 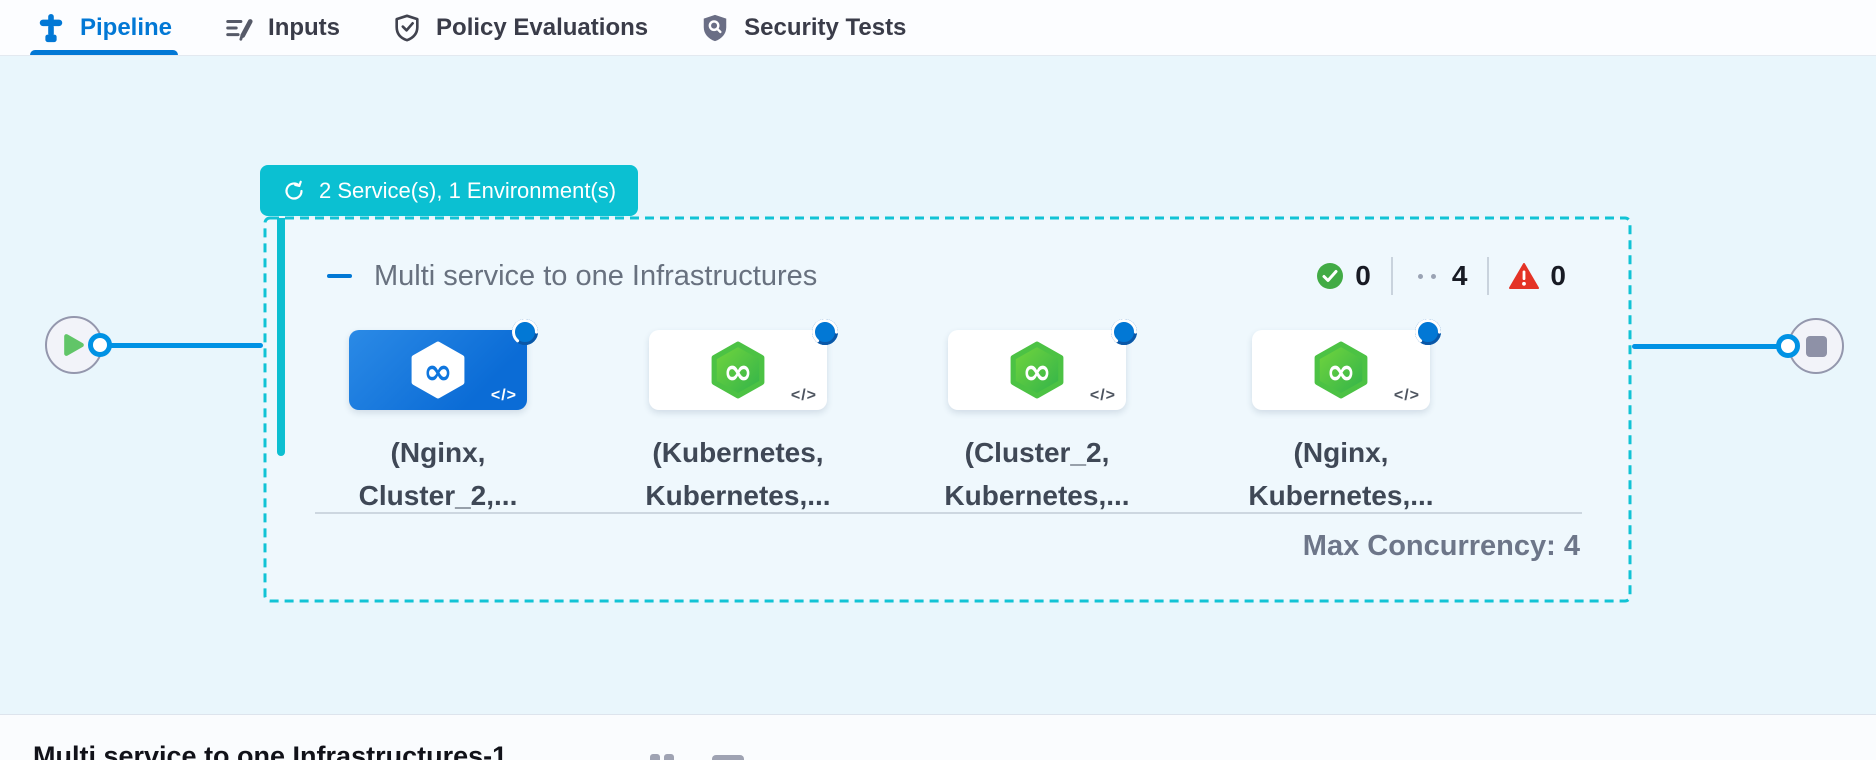 What do you see at coordinates (1710, 346) in the screenshot?
I see `edge-line-right` at bounding box center [1710, 346].